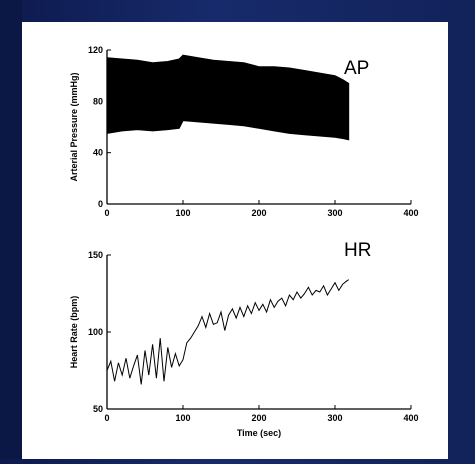 This screenshot has height=464, width=475. I want to click on hr-y-tick-label: 50, so click(98, 409).